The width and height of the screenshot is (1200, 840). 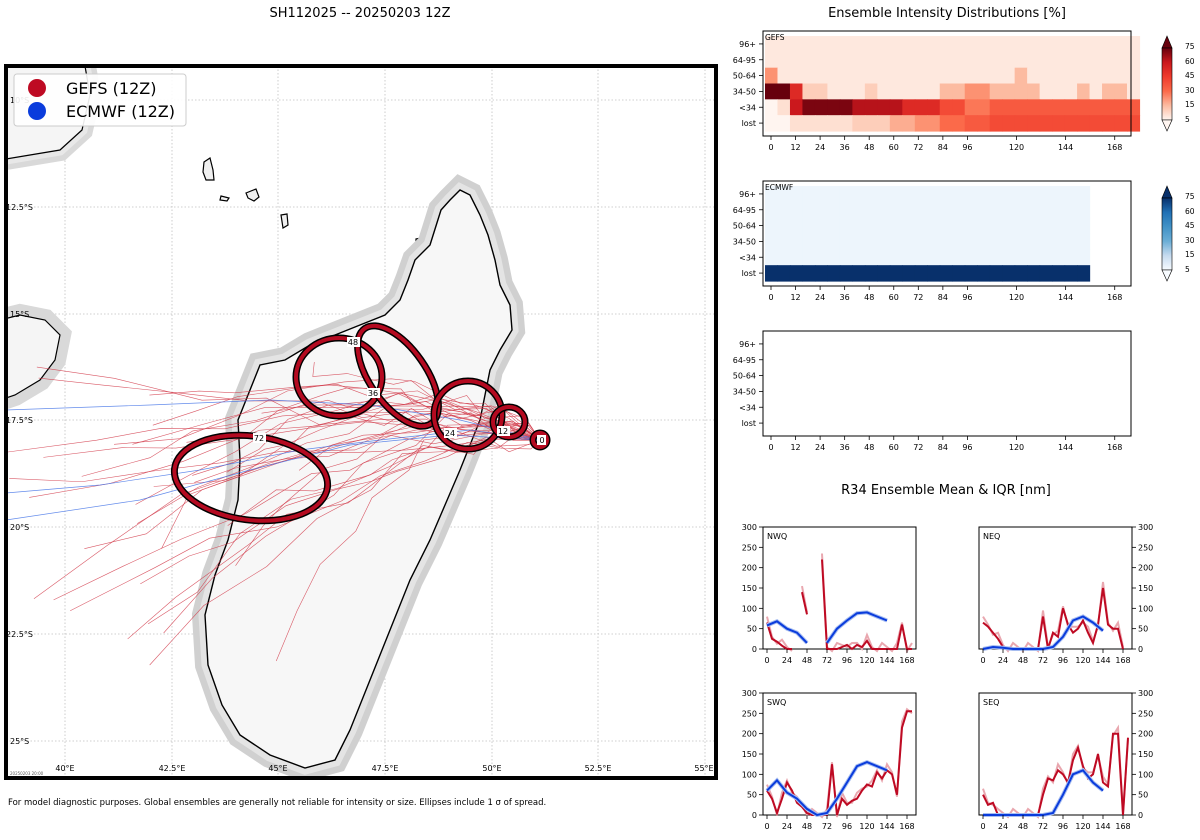 What do you see at coordinates (749, 273) in the screenshot?
I see `row-label: lost` at bounding box center [749, 273].